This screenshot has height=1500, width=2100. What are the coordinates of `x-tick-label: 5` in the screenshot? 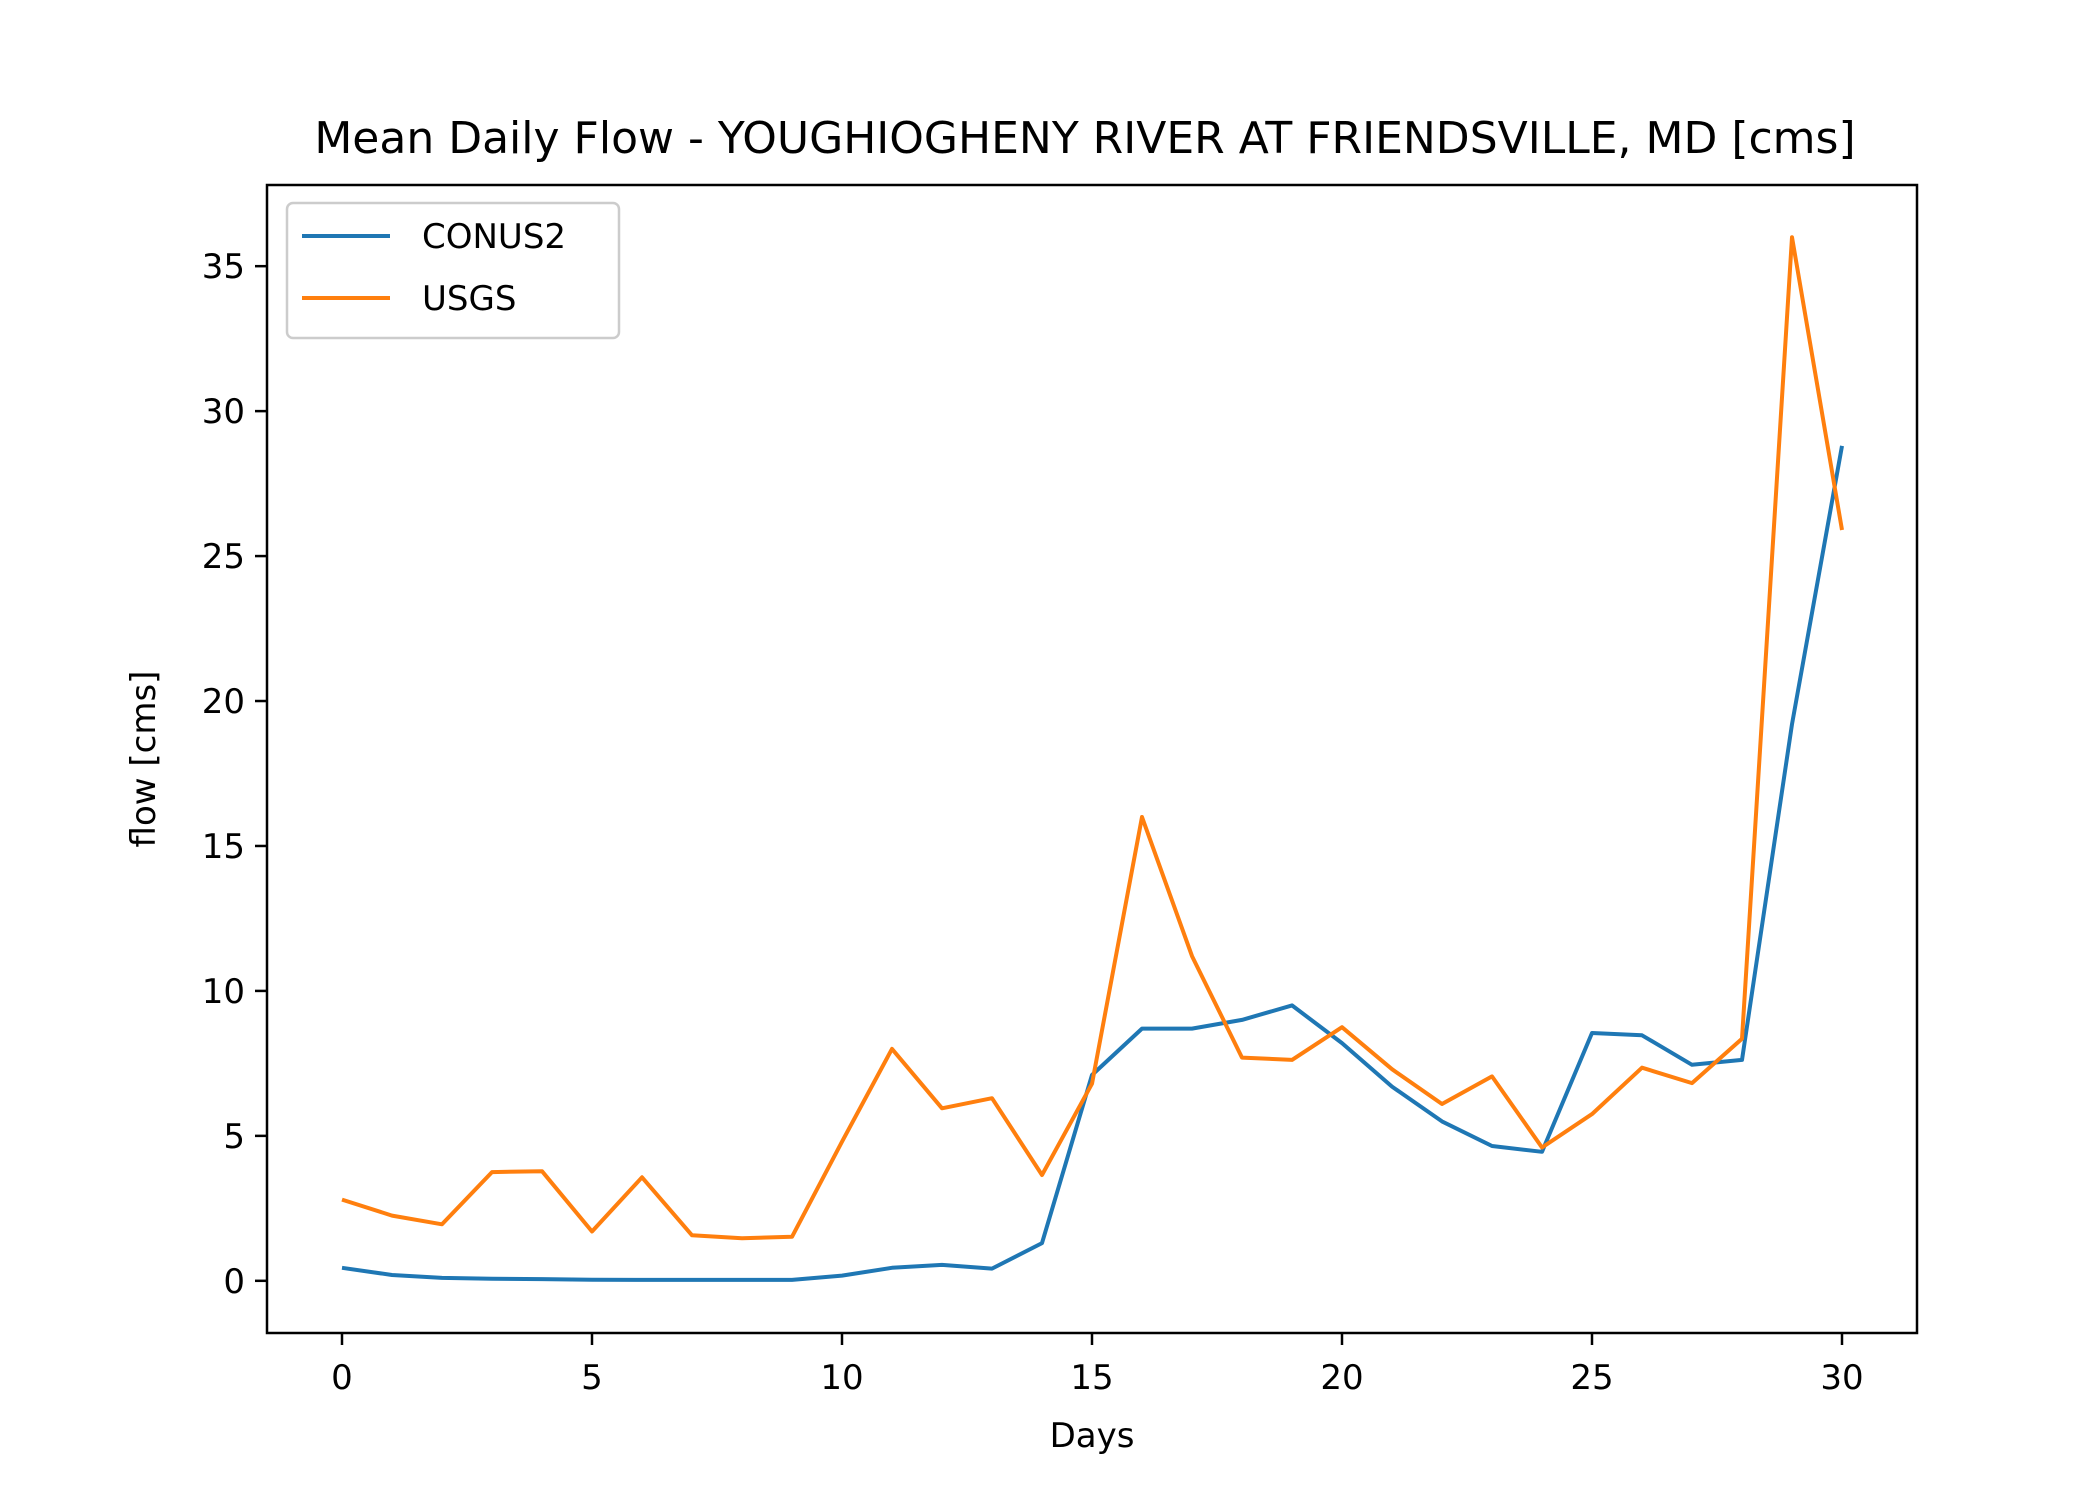 It's located at (592, 1378).